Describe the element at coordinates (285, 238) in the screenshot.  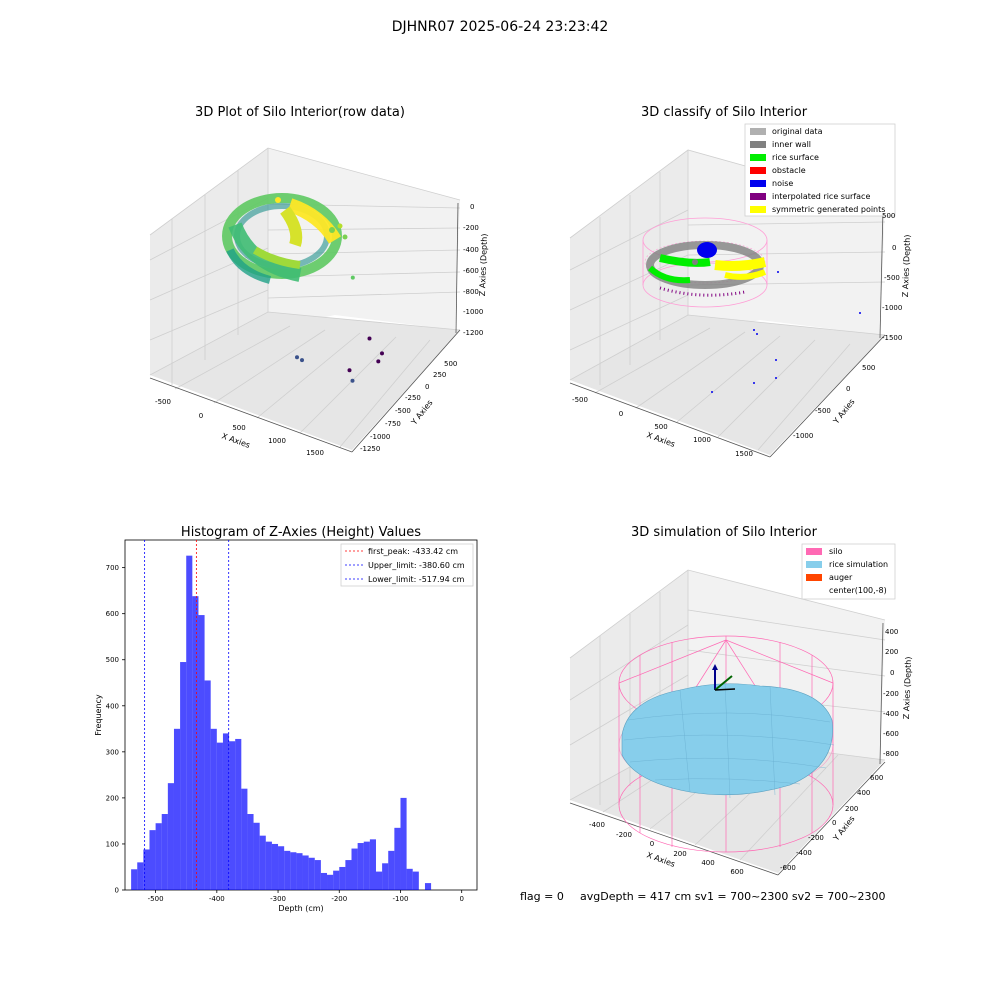
I see `raw-point-cloud` at that location.